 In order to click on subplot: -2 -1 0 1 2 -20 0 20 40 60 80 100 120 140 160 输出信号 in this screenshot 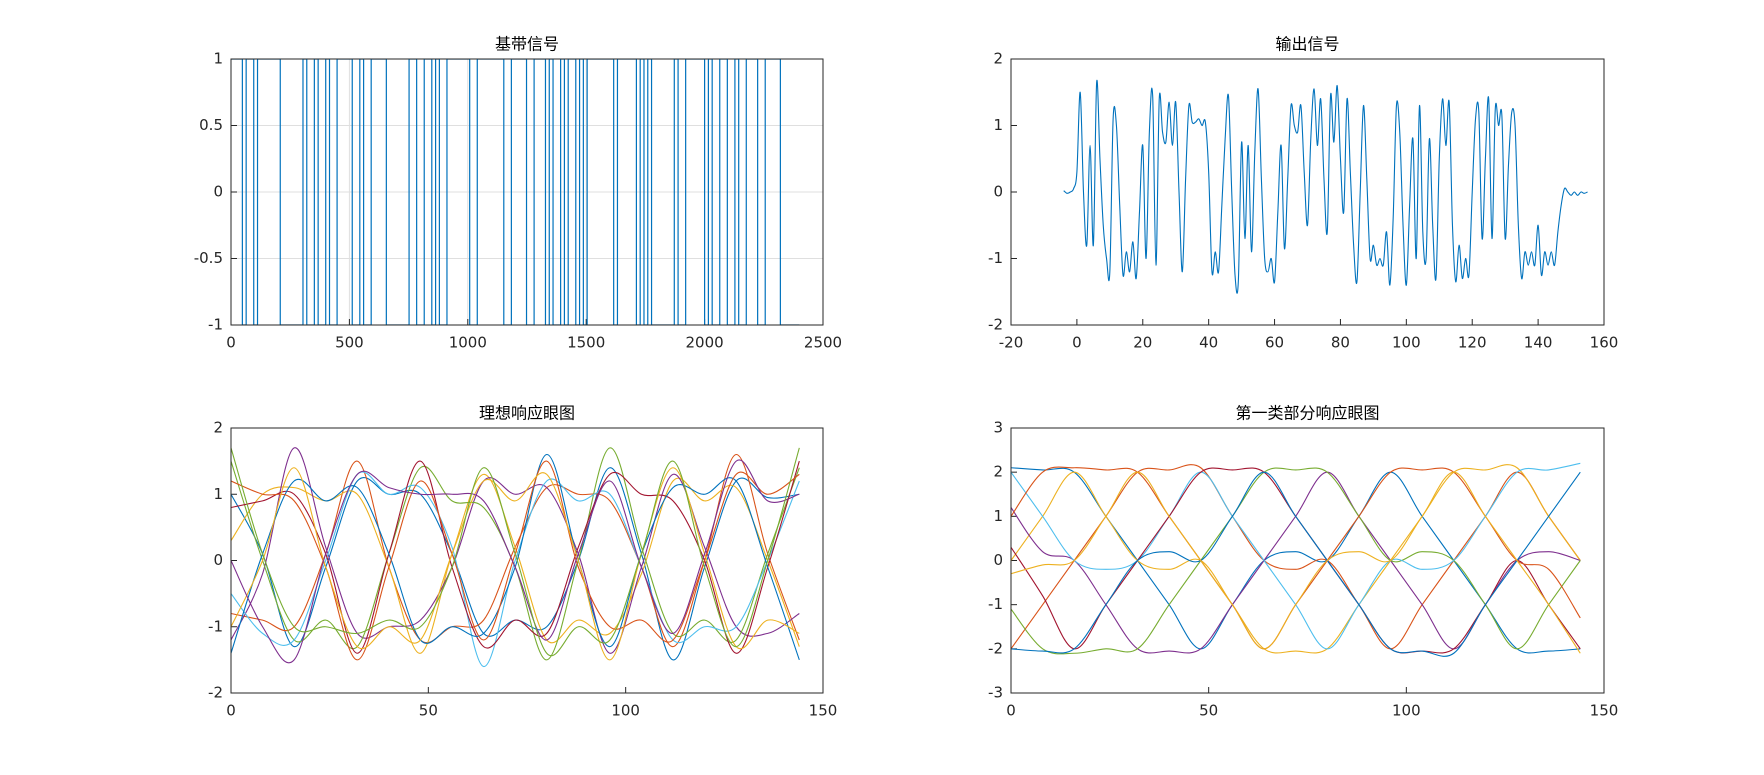, I will do `click(1303, 193)`.